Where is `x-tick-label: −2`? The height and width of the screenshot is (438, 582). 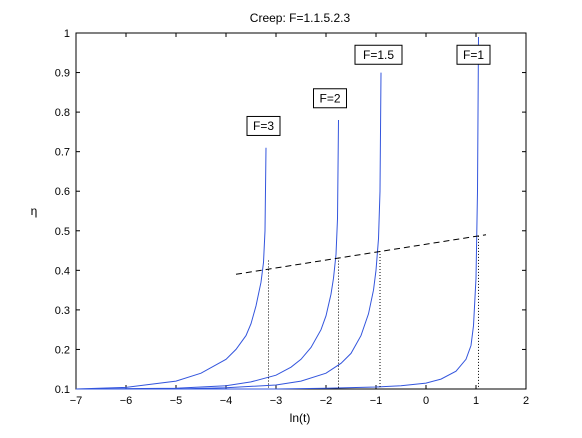
x-tick-label: −2 is located at coordinates (326, 401).